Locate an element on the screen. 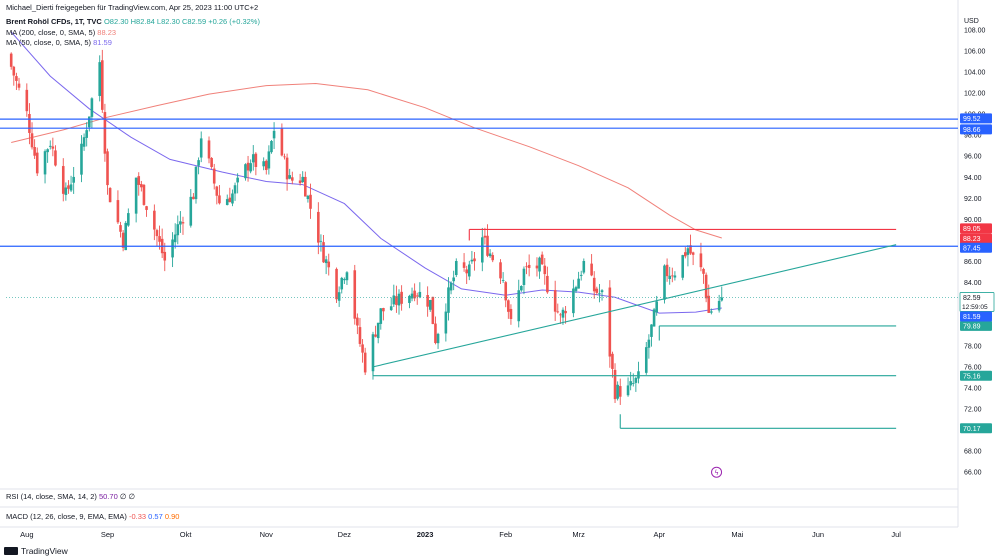 This screenshot has width=1000, height=560. ma50-legend: MA (50, close, 0, SMA, 5) 81.59 is located at coordinates (59, 42).